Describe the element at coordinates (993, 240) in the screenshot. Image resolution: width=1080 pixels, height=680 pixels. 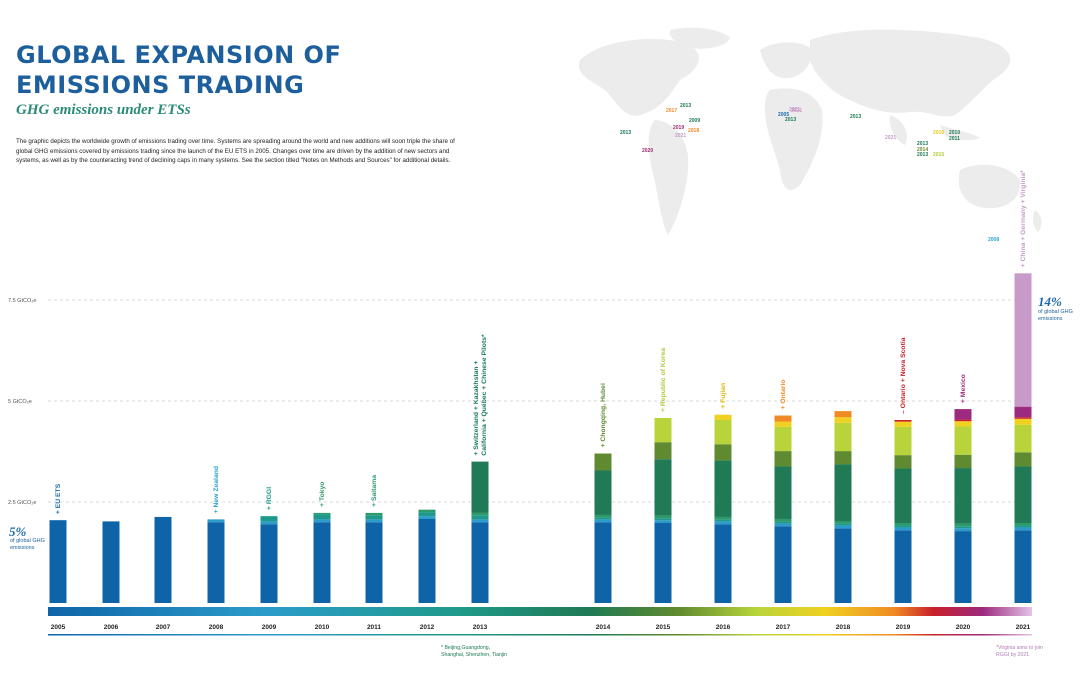
I see `map-year-label: 2008` at that location.